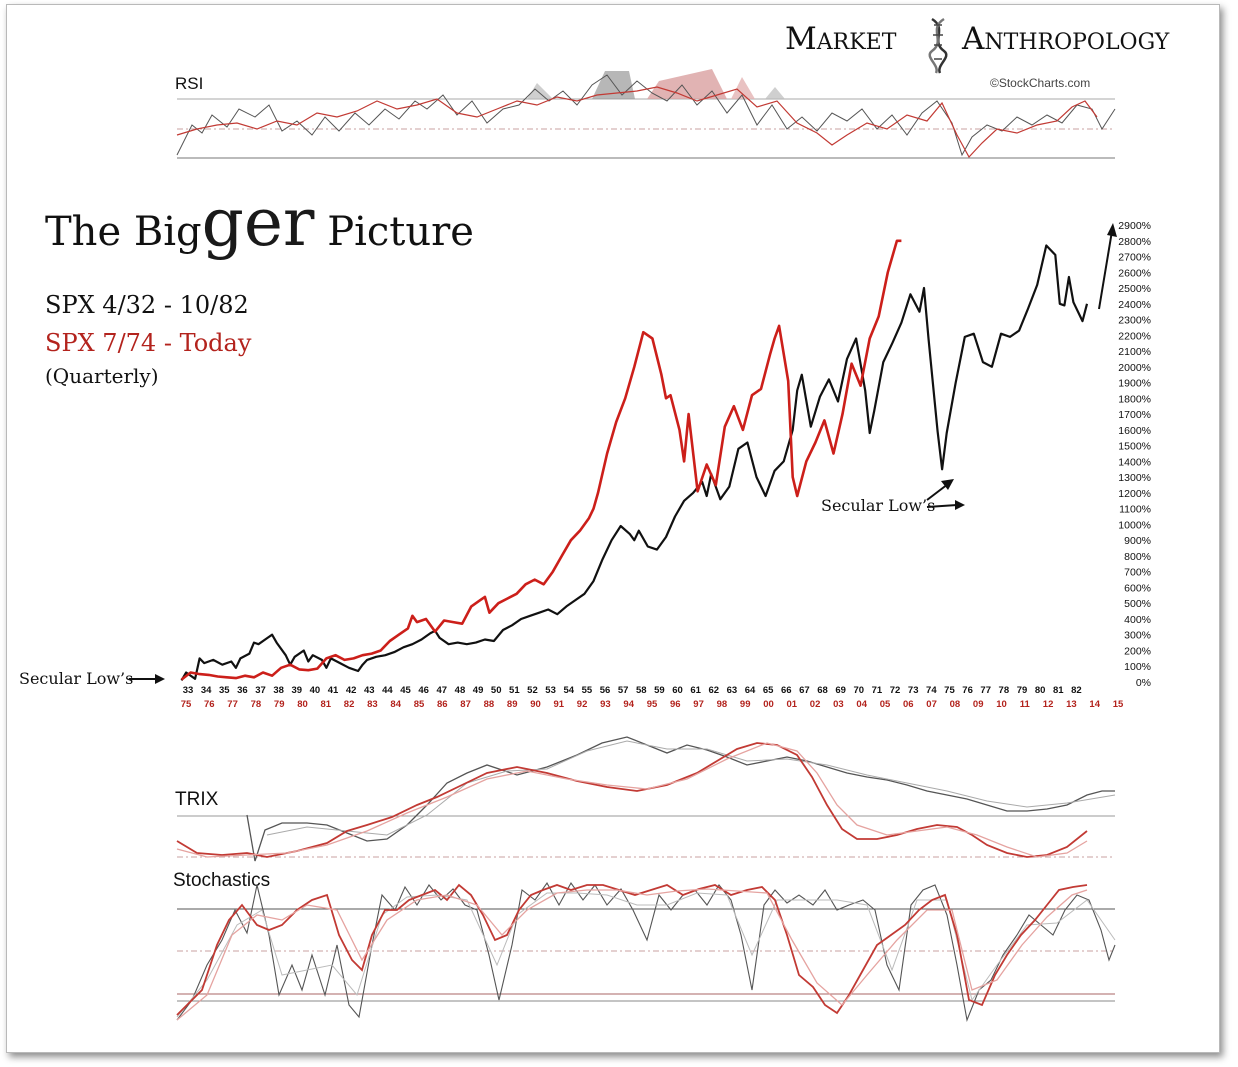  I want to click on x-top-tick-label: 46, so click(423, 690).